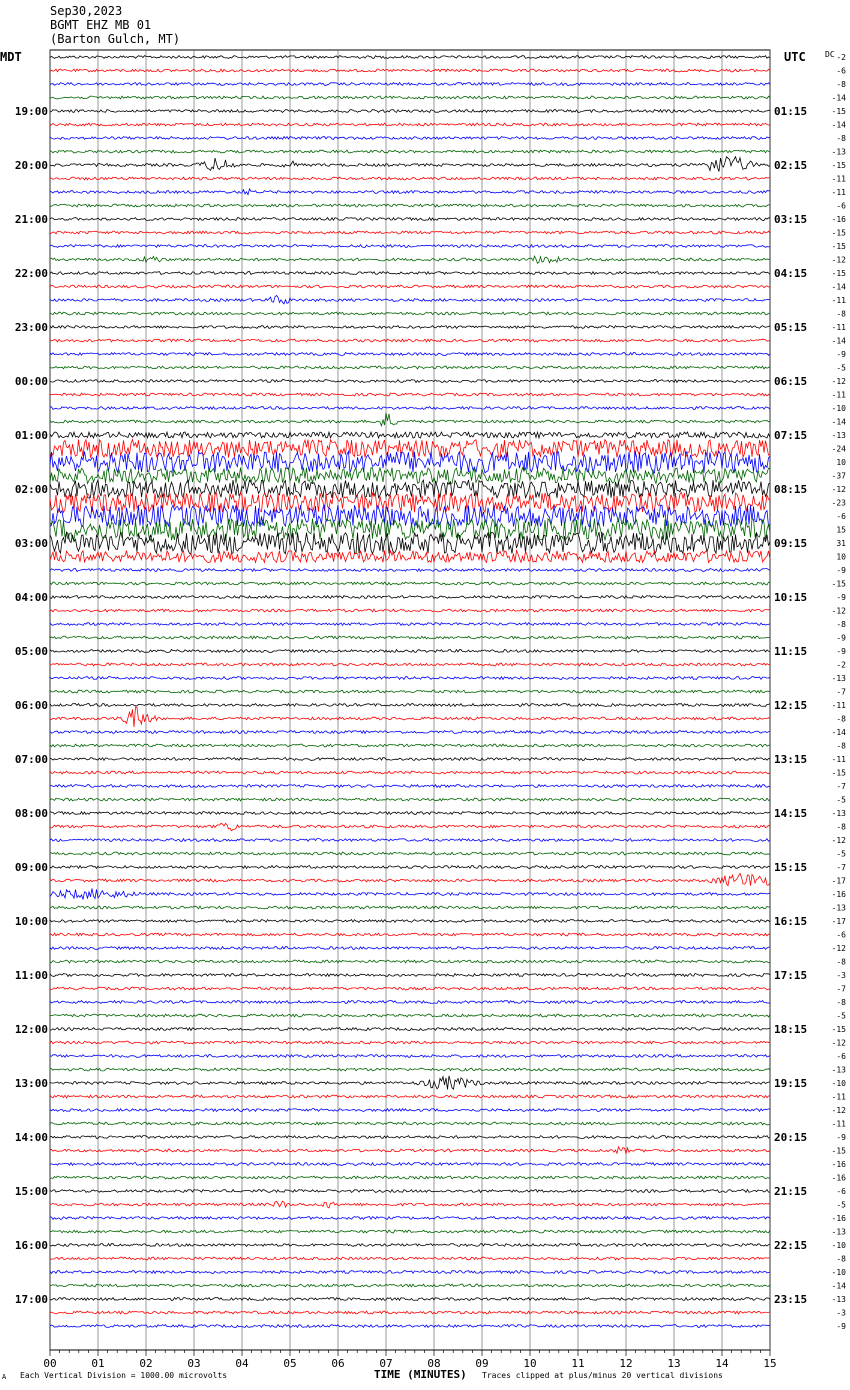 Image resolution: width=850 pixels, height=1390 pixels. Describe the element at coordinates (97, 1363) in the screenshot. I see `x-tick-label: 01` at that location.